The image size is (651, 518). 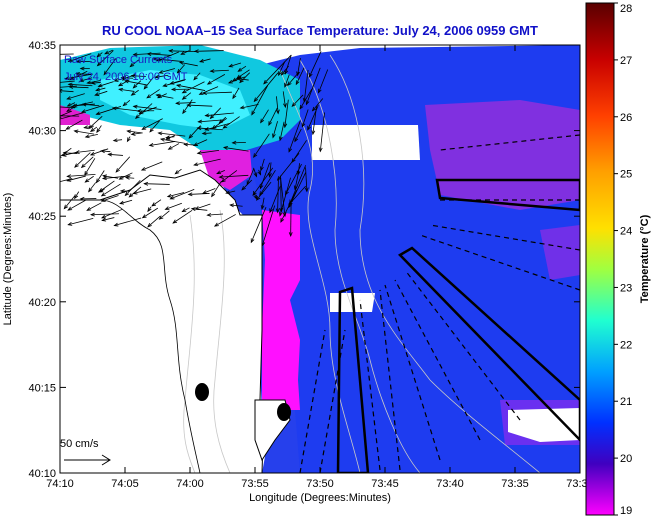 I want to click on colorbar-tick-label: 25, so click(x=626, y=175).